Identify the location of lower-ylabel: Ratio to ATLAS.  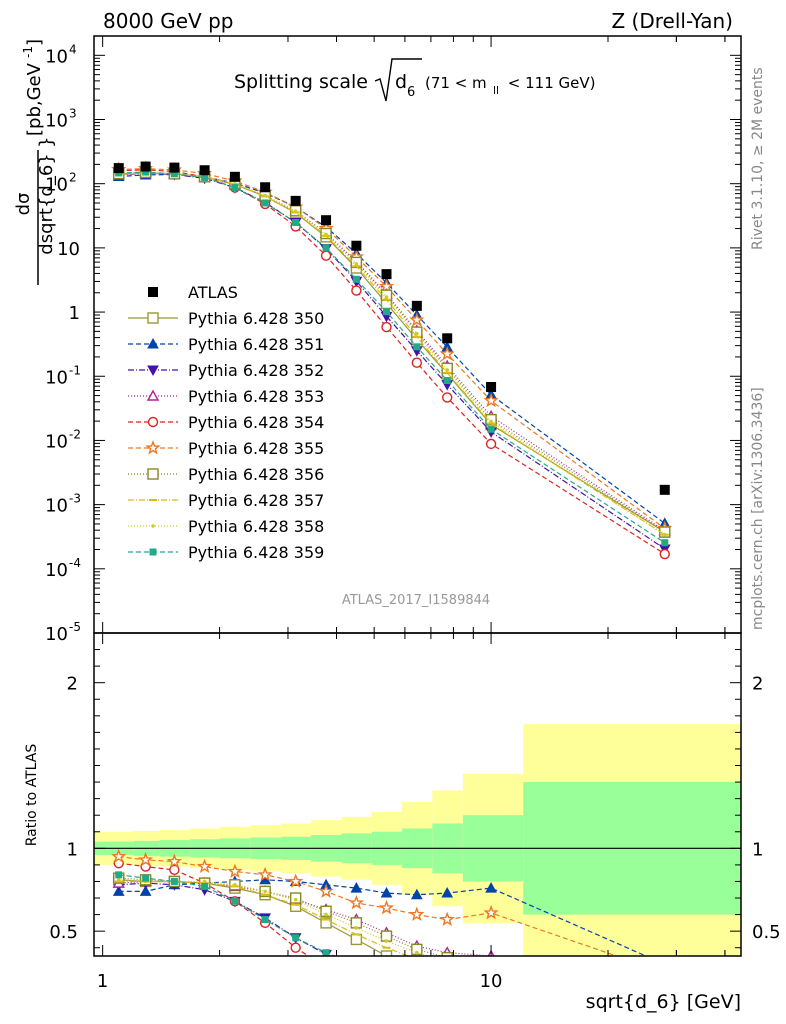
(32, 795).